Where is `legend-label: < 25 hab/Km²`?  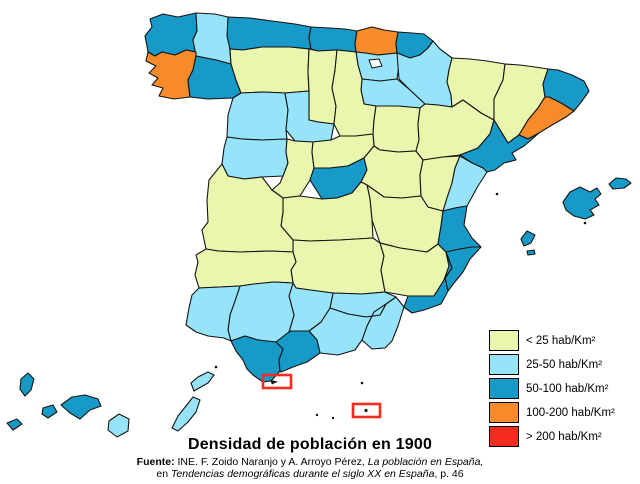 legend-label: < 25 hab/Km² is located at coordinates (561, 340).